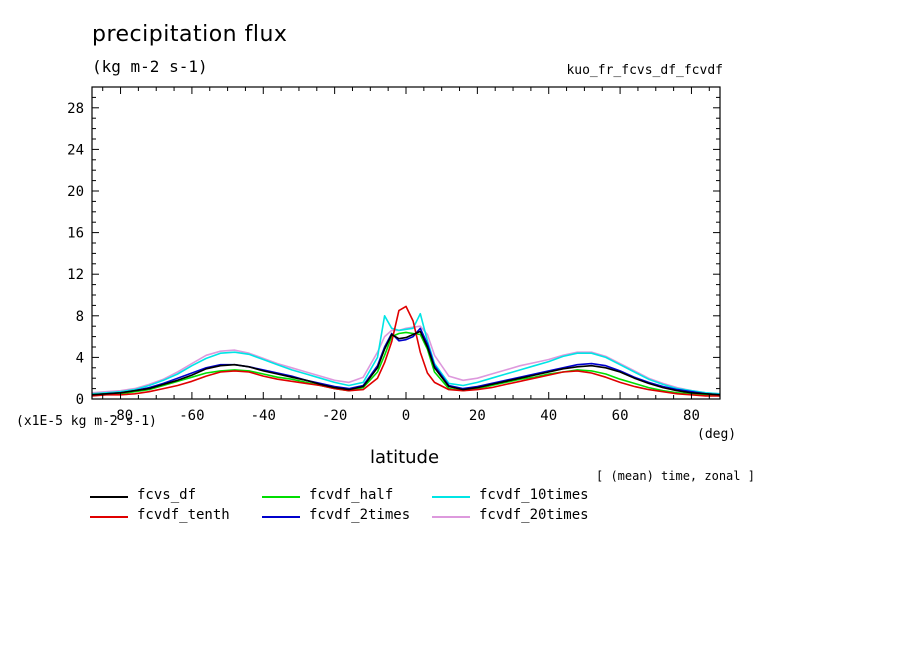  What do you see at coordinates (263, 416) in the screenshot?
I see `x-tick-label: -40` at bounding box center [263, 416].